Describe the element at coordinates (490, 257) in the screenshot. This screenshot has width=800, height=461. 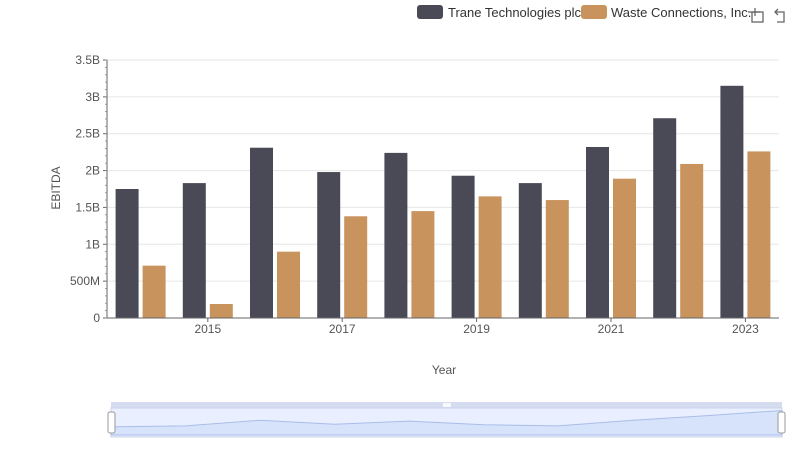
I see `bar-waste-connections-2019` at that location.